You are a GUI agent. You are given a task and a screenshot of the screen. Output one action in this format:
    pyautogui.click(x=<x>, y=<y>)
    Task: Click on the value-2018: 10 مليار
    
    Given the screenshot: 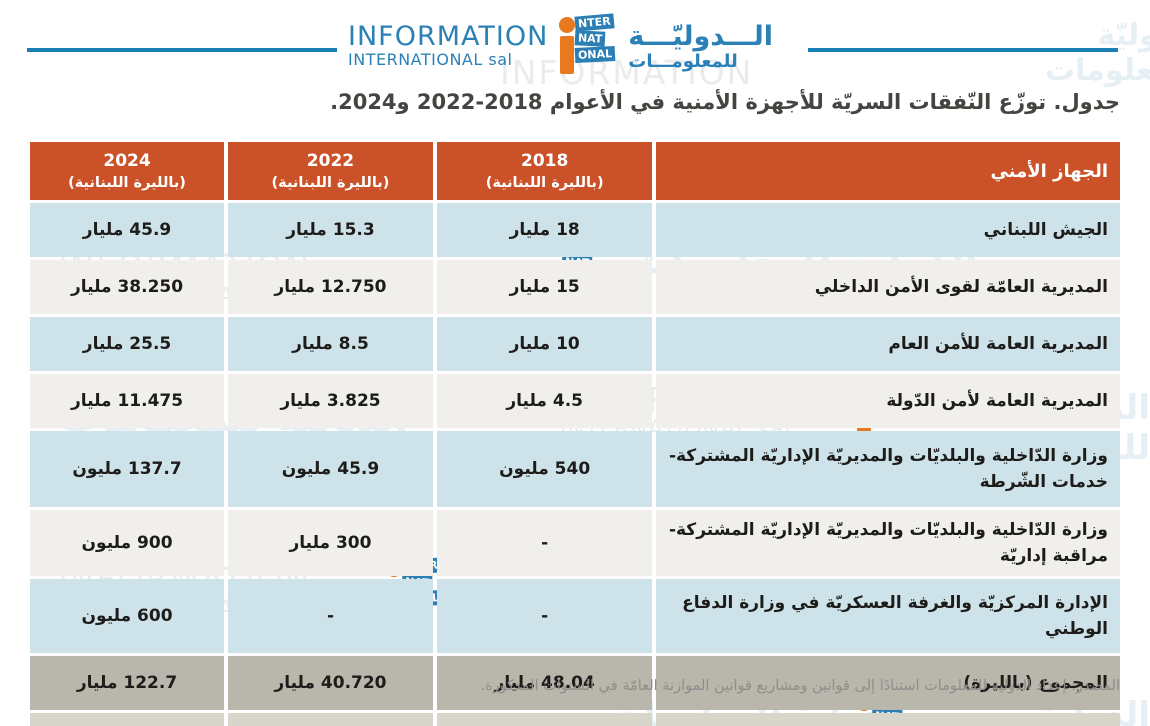 What is the action you would take?
    pyautogui.click(x=544, y=344)
    